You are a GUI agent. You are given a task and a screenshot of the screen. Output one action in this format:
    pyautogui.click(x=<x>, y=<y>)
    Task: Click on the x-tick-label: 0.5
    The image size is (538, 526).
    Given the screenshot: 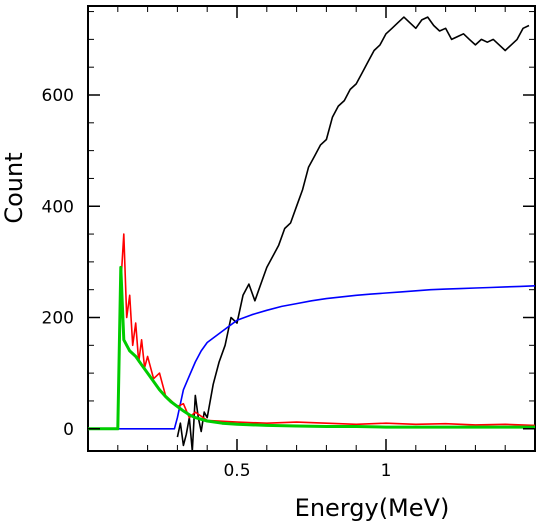 What is the action you would take?
    pyautogui.click(x=236, y=471)
    